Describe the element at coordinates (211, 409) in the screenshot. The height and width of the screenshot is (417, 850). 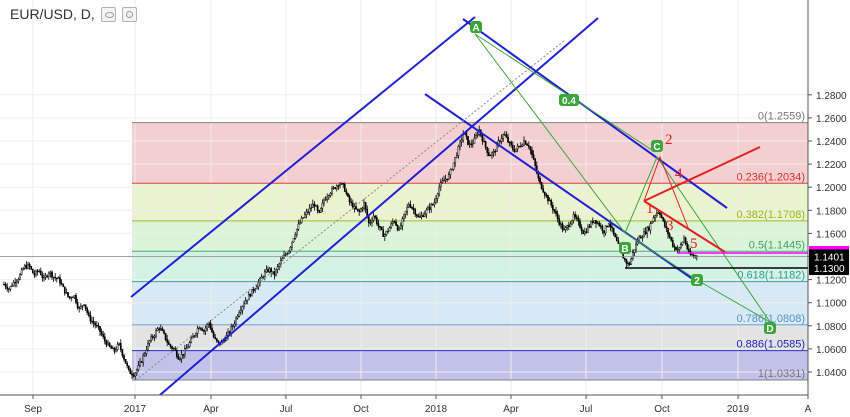
I see `x-tick-label: Apr` at that location.